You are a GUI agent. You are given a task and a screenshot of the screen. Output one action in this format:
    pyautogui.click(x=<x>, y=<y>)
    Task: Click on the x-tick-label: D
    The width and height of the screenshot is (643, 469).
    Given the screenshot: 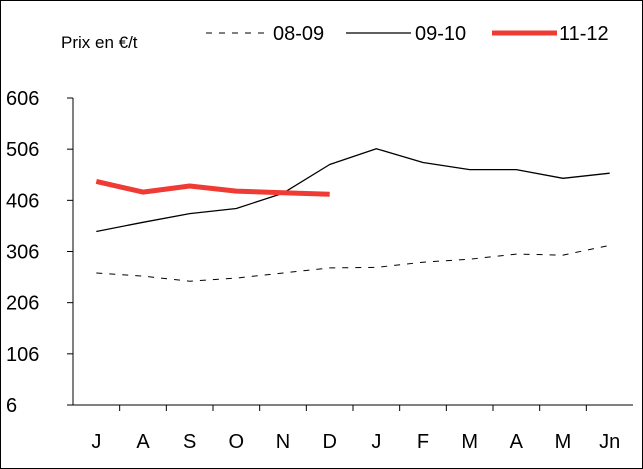 What is the action you would take?
    pyautogui.click(x=329, y=442)
    